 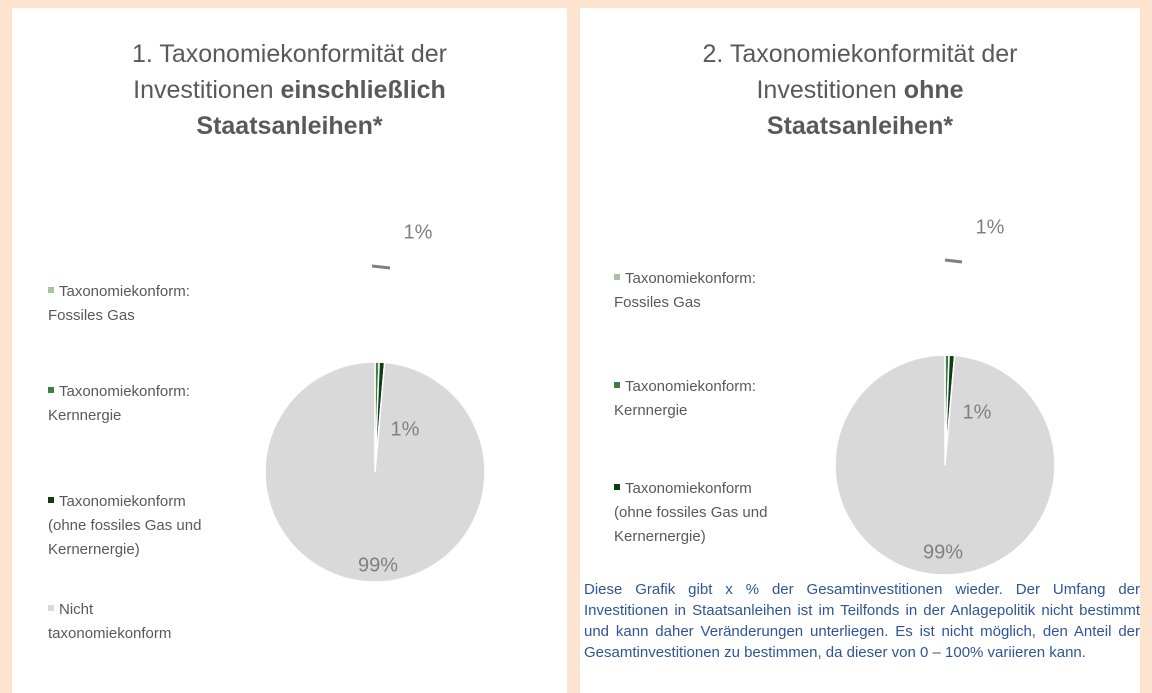 What do you see at coordinates (110, 621) in the screenshot?
I see `legend-label: Nicht taxonomiekonform` at bounding box center [110, 621].